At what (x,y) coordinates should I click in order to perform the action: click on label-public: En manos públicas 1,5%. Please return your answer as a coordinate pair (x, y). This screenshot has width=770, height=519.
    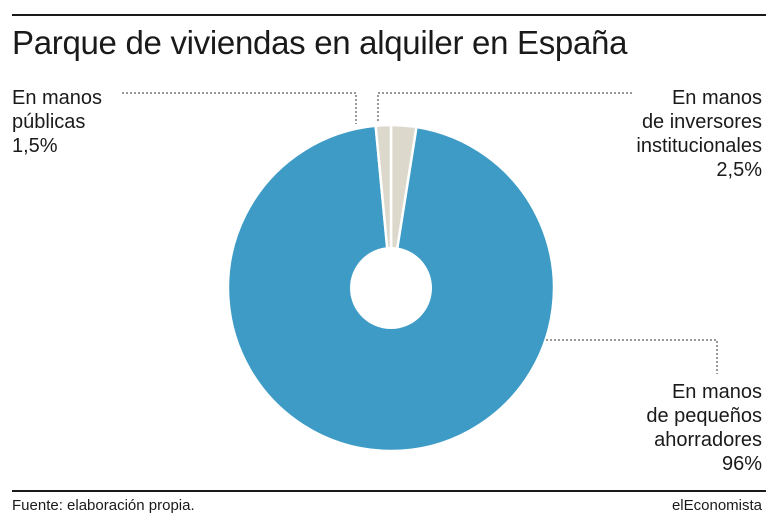
    Looking at the image, I should click on (57, 122).